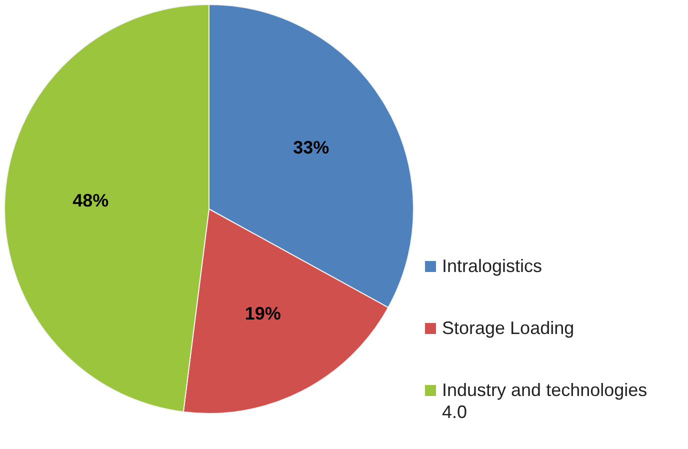  I want to click on legend-label: Industry and technologies 4.0, so click(545, 401).